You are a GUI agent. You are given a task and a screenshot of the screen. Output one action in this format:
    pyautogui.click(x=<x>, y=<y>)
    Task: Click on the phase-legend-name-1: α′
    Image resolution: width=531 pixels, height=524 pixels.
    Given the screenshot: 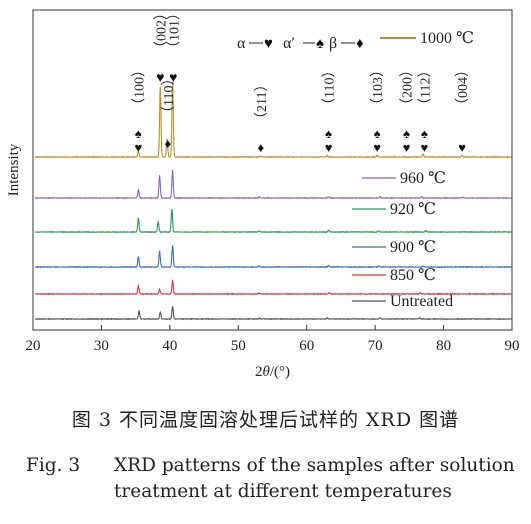 What is the action you would take?
    pyautogui.click(x=289, y=43)
    